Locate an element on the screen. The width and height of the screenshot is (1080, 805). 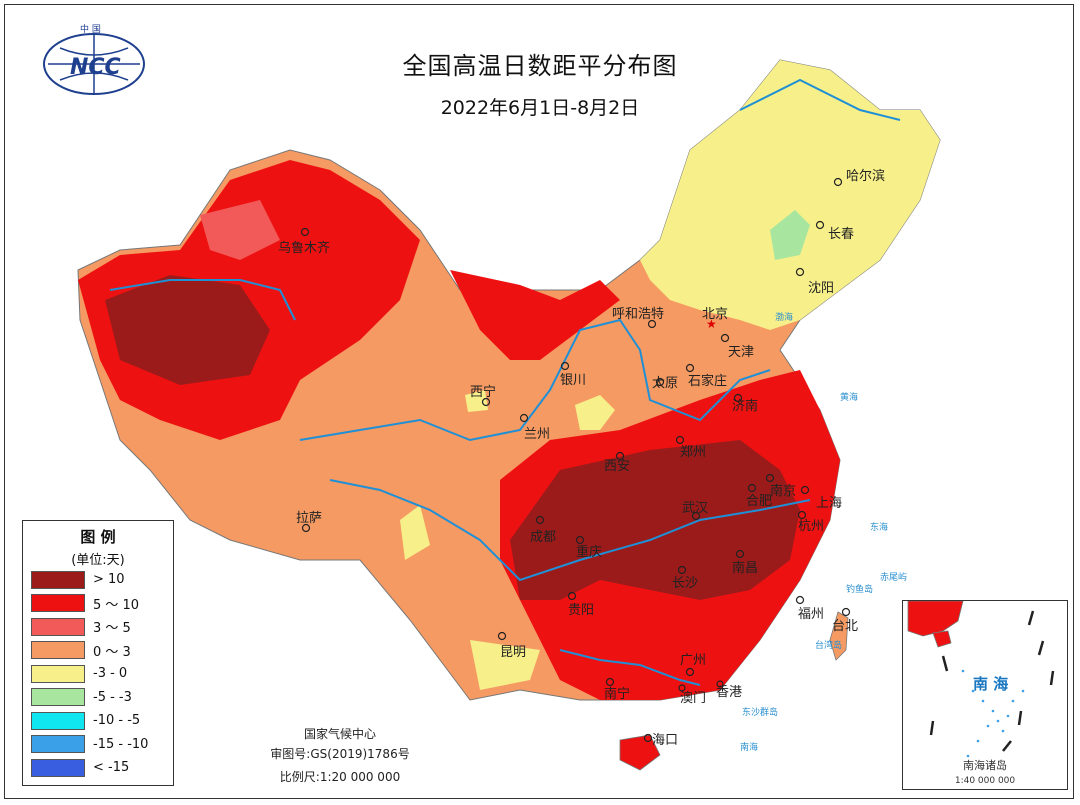
sea-label-taiwan-island: 台湾岛 is located at coordinates (828, 645).